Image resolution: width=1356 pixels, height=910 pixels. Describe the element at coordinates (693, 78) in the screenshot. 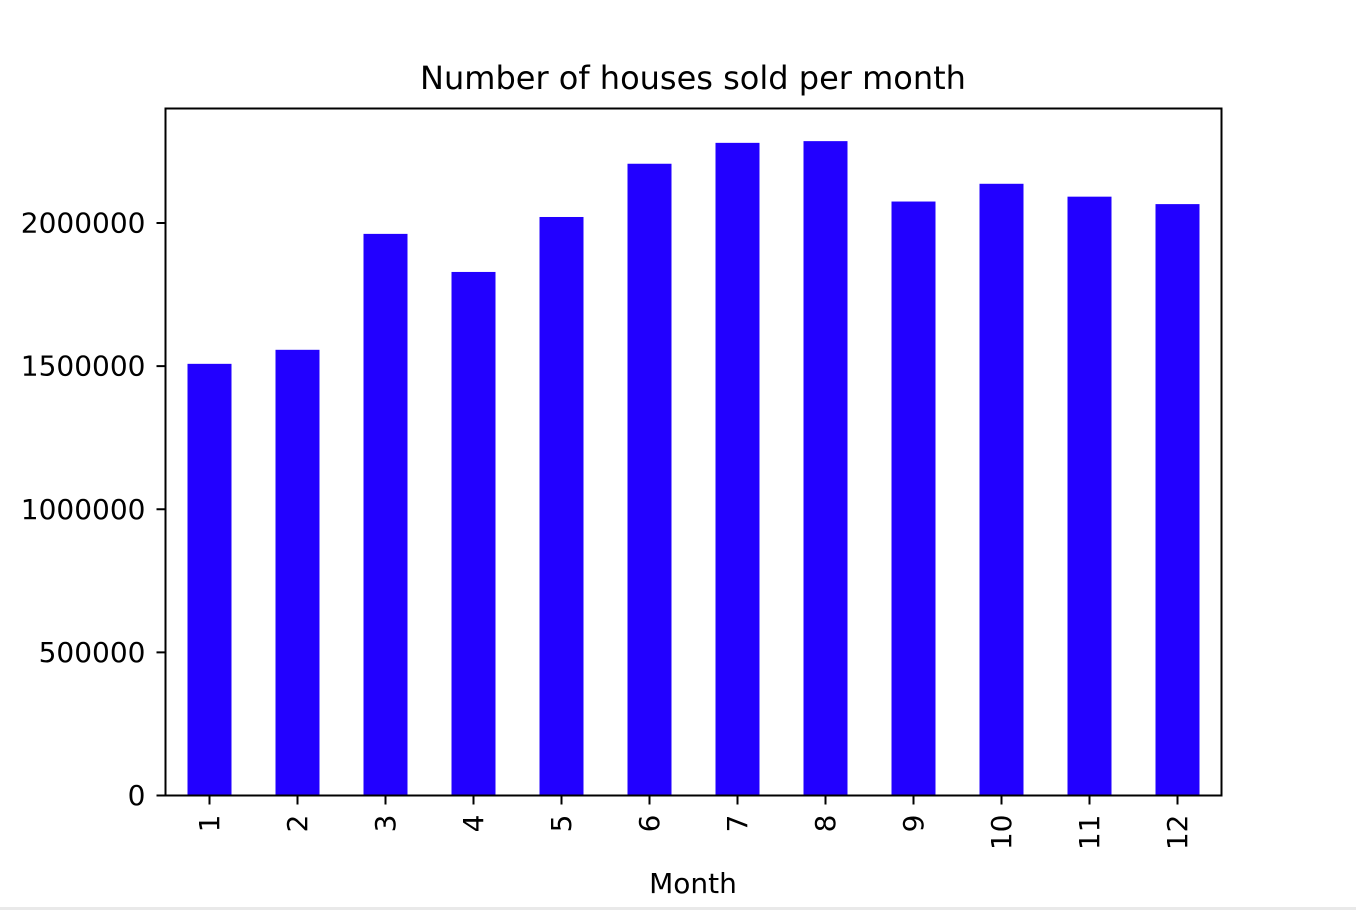

I see `chart-title: Number of houses sold per month` at that location.